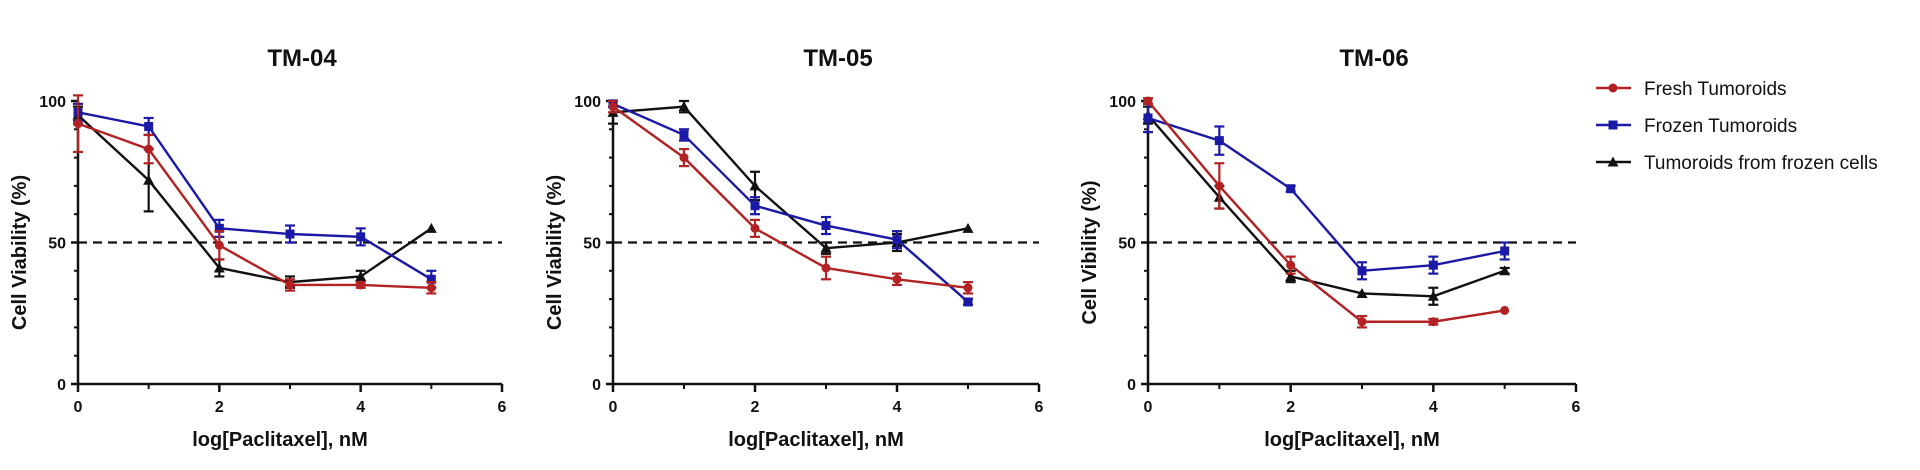 The width and height of the screenshot is (1920, 470). I want to click on panel-title: TM-04, so click(302, 58).